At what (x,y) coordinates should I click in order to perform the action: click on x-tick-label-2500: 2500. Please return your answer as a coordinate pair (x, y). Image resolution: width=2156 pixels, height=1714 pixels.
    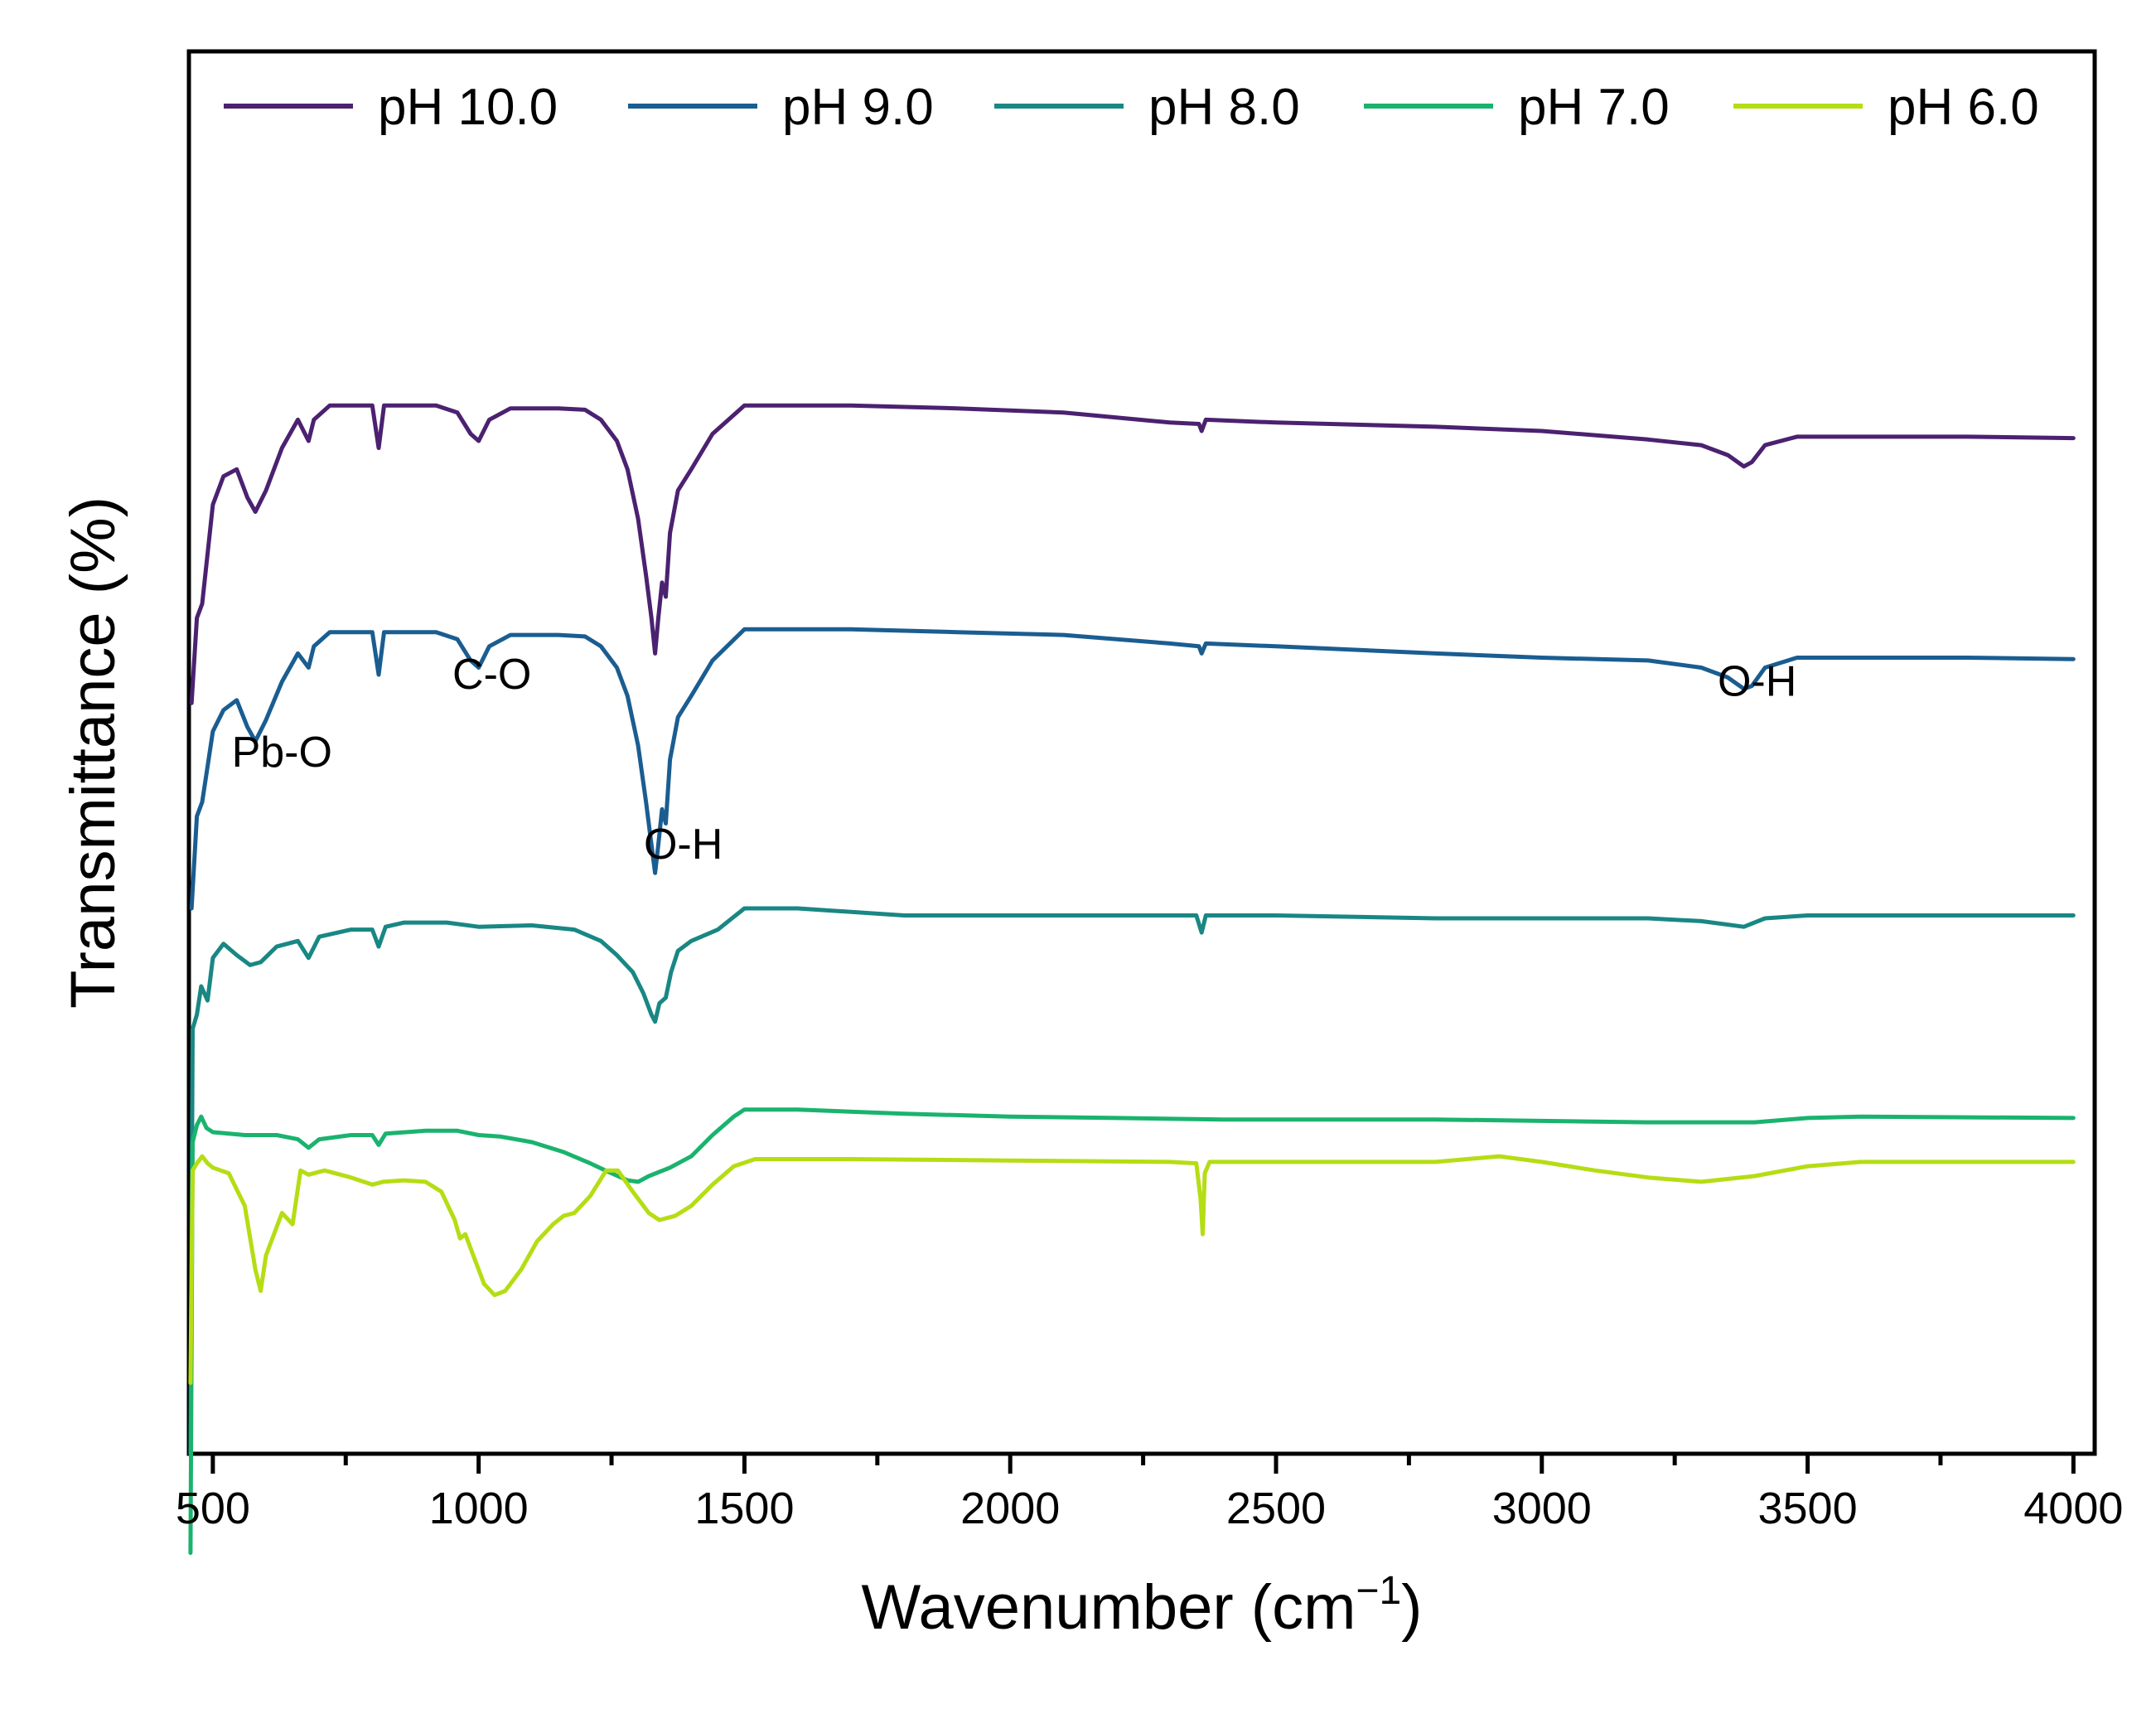
    Looking at the image, I should click on (1276, 1508).